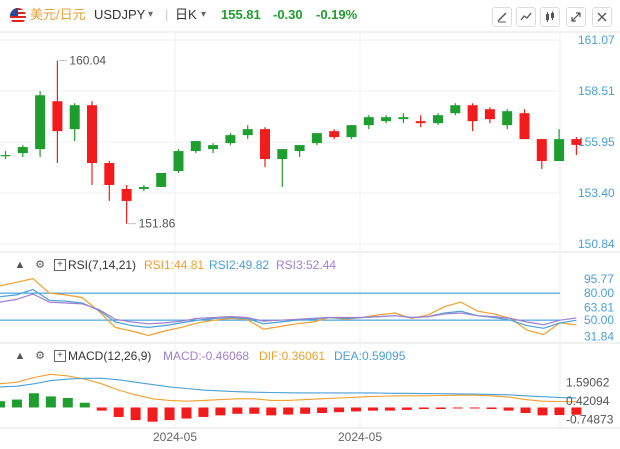  Describe the element at coordinates (576, 17) in the screenshot. I see `fullscreen-icon` at that location.